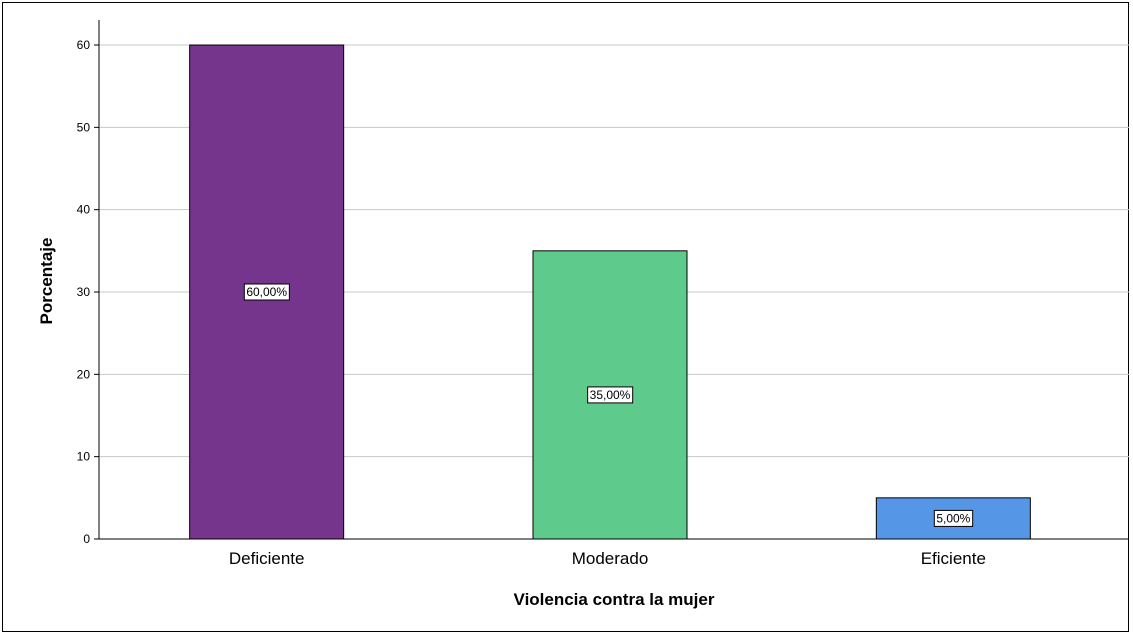  Describe the element at coordinates (614, 599) in the screenshot. I see `x-axis-title: Violencia contra la mujer` at that location.